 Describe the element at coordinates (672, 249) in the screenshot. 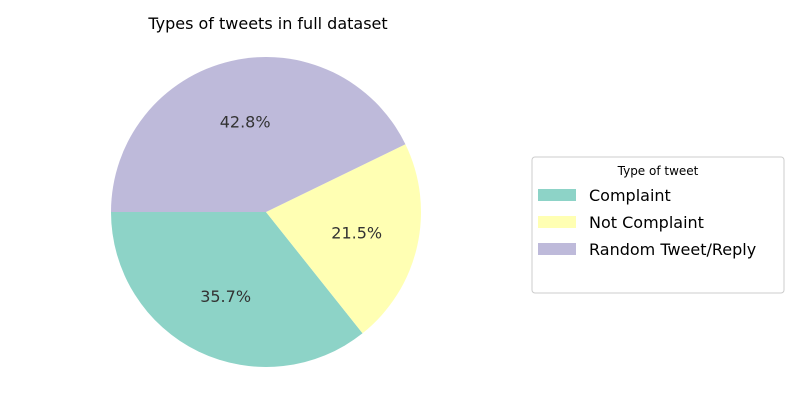

I see `legend-label: Random Tweet/Reply` at that location.